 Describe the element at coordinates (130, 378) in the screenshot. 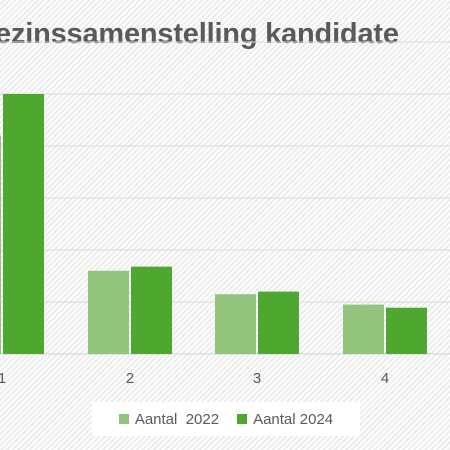

I see `x-tick-label: 2` at that location.